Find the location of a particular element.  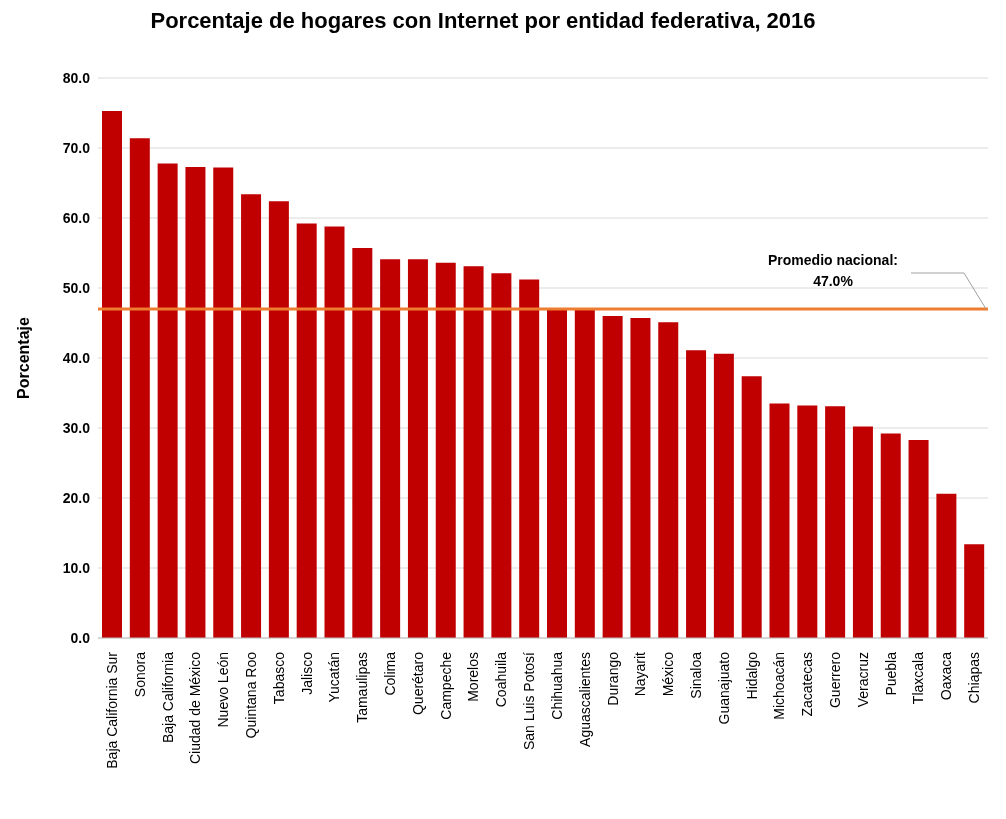

x-tick-label: Oaxaca is located at coordinates (946, 676).